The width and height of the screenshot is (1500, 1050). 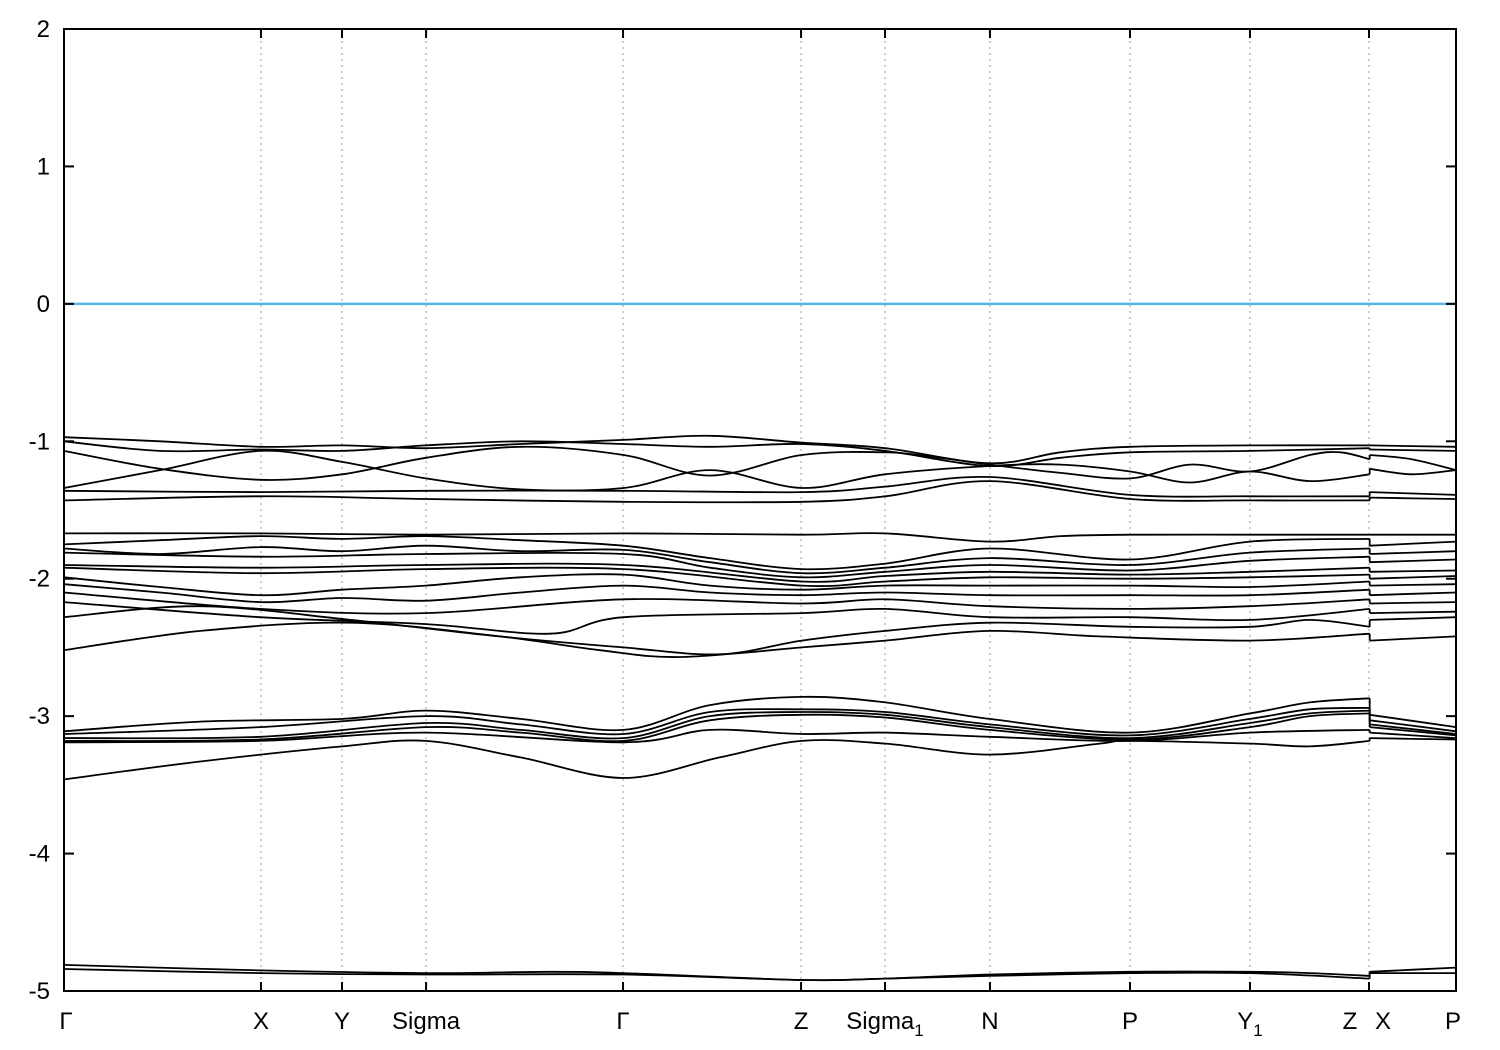 I want to click on x-tick-label: Y, so click(x=342, y=1021).